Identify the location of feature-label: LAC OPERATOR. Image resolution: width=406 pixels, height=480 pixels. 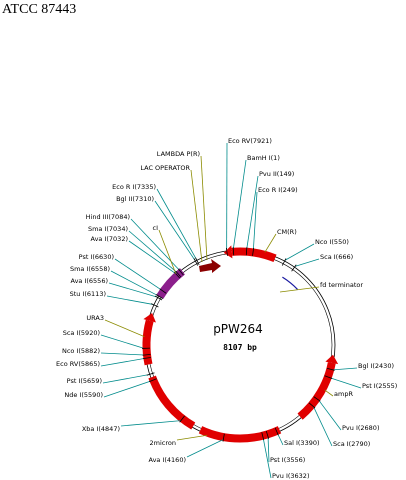
(165, 168).